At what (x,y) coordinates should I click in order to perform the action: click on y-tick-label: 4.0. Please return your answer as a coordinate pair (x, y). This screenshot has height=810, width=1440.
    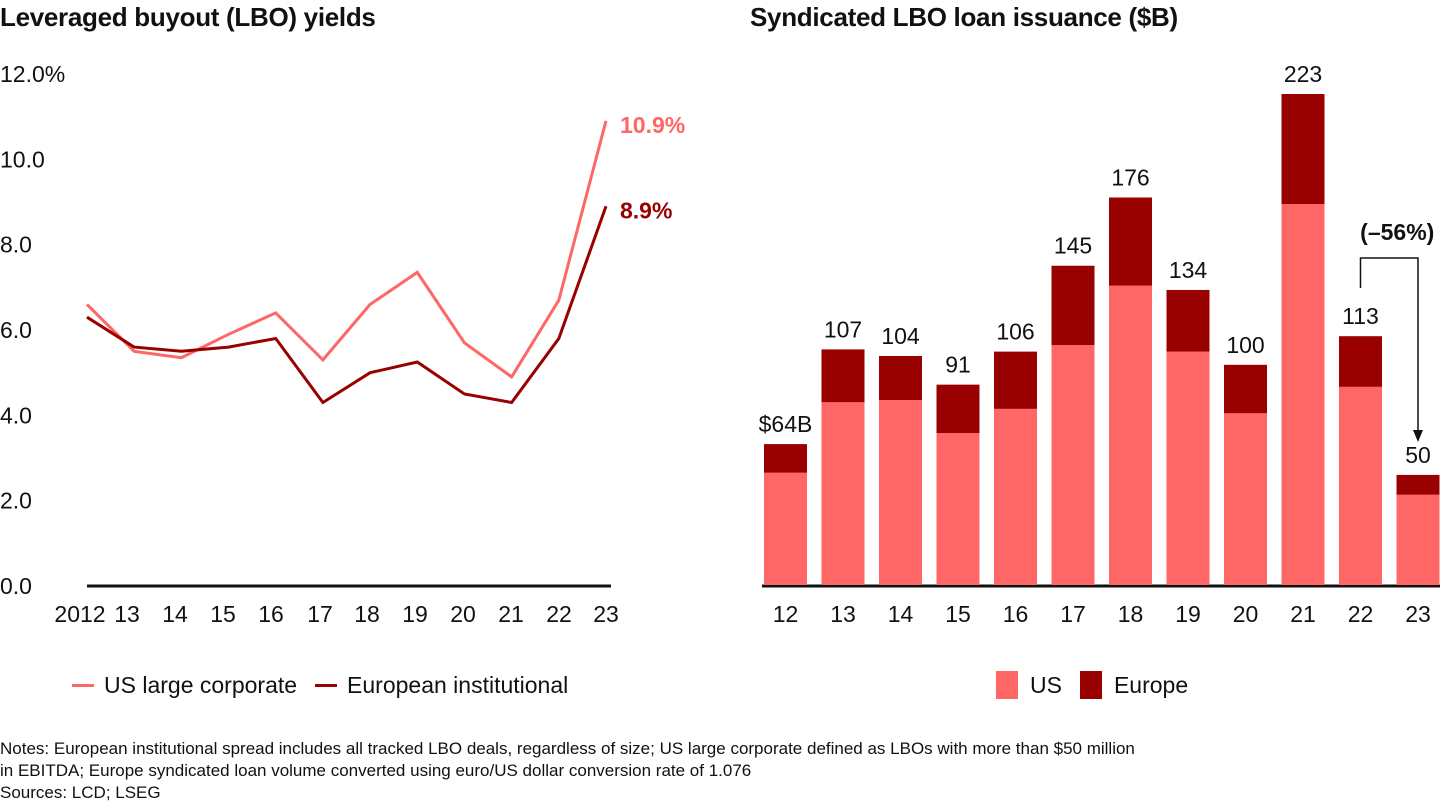
    Looking at the image, I should click on (16, 415).